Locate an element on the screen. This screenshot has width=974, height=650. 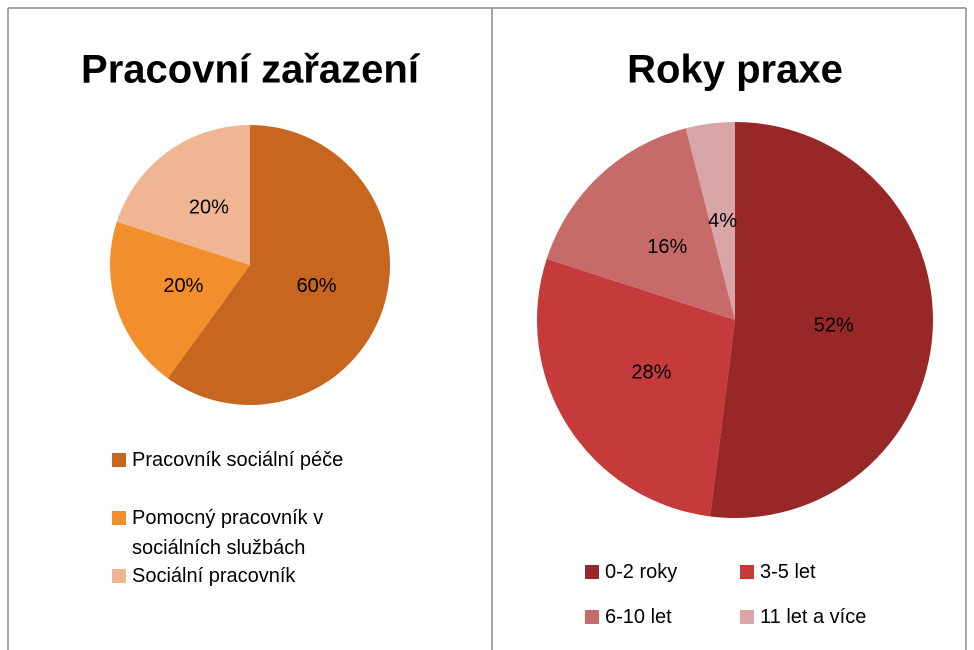
legend-item: Pracovník sociální péče is located at coordinates (232, 460).